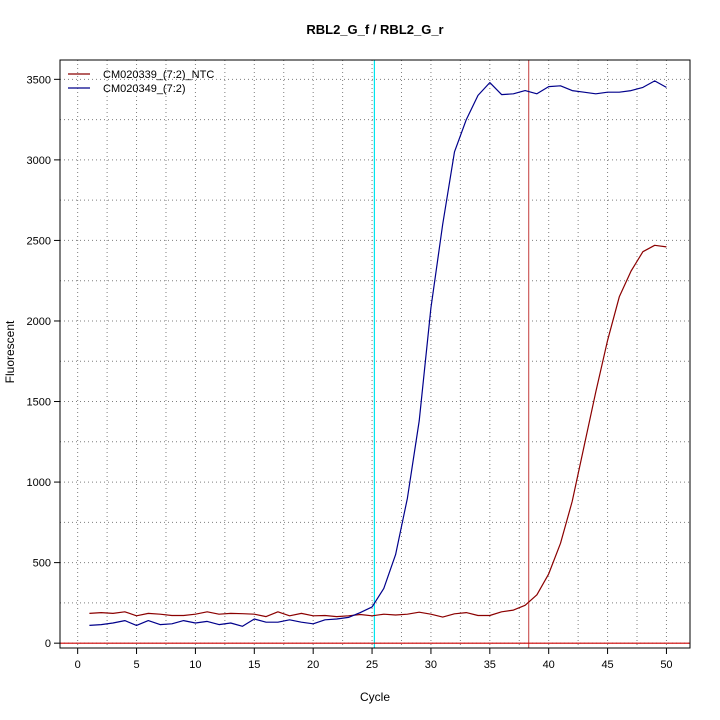 This screenshot has width=720, height=720. Describe the element at coordinates (607, 665) in the screenshot. I see `x-tick-label: 45` at that location.